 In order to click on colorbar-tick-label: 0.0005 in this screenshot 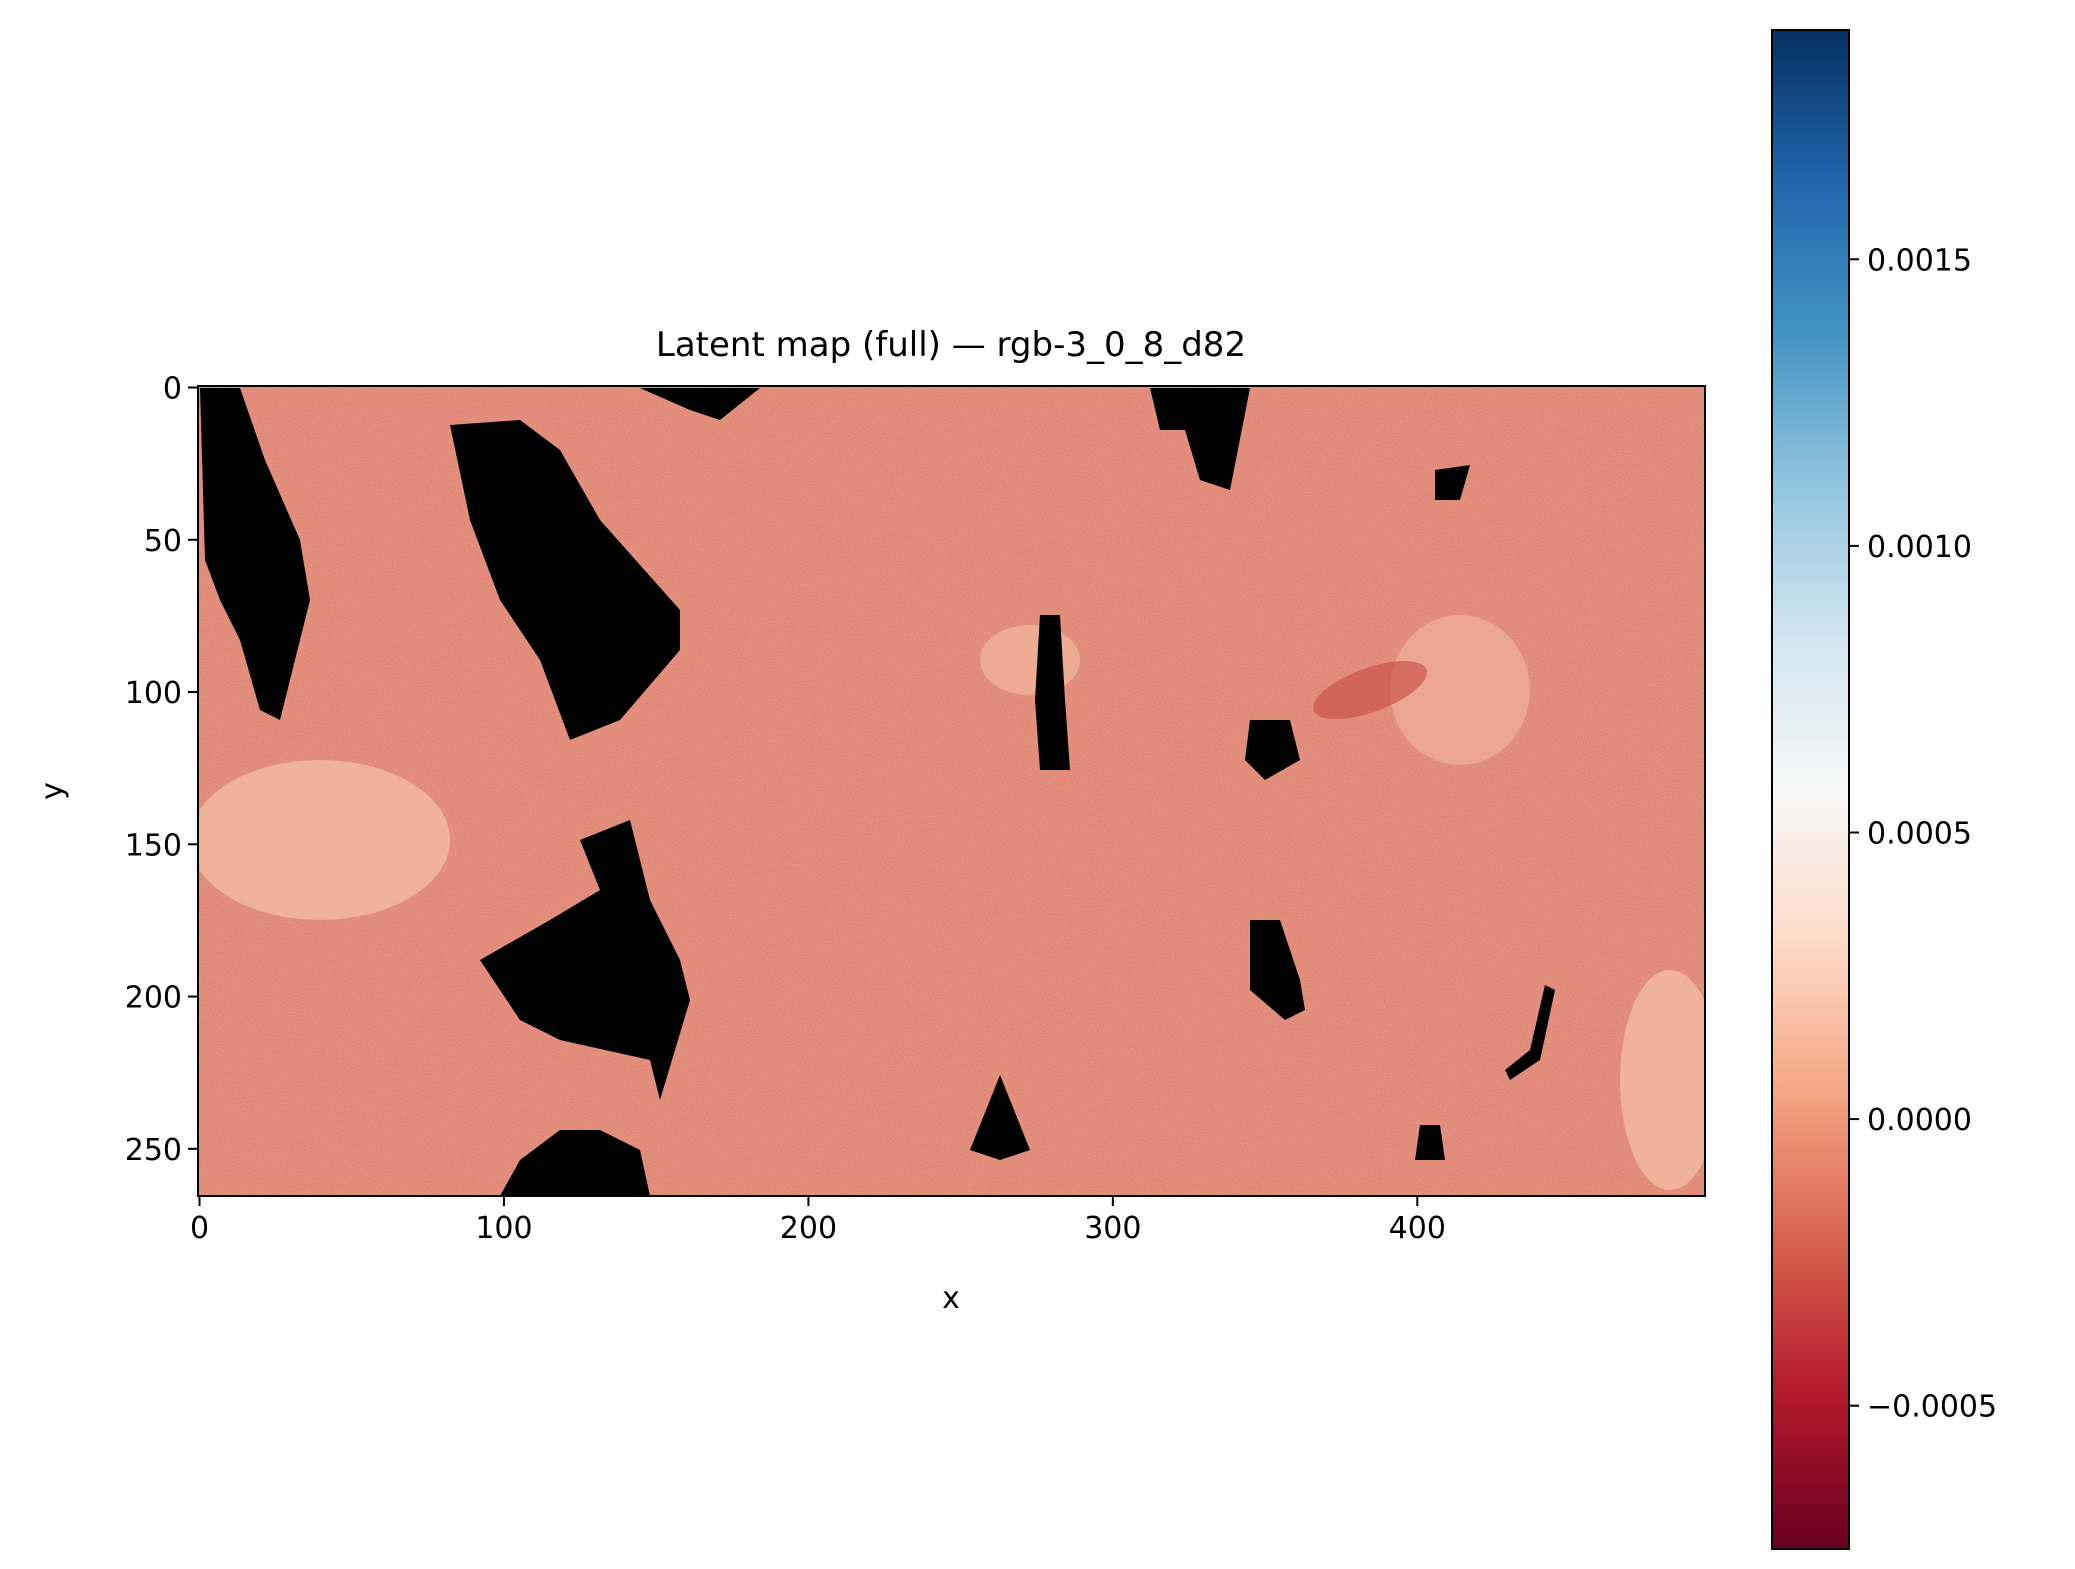, I will do `click(1919, 833)`.